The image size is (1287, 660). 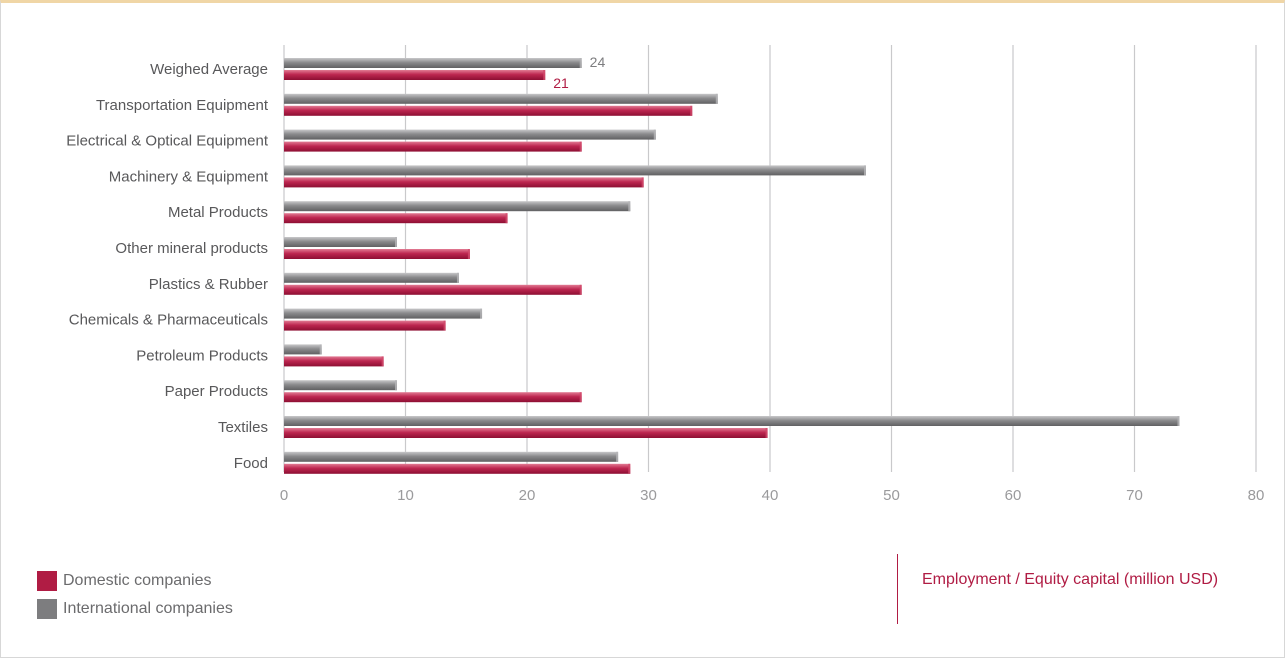 What do you see at coordinates (891, 495) in the screenshot?
I see `x-tick-label: 50` at bounding box center [891, 495].